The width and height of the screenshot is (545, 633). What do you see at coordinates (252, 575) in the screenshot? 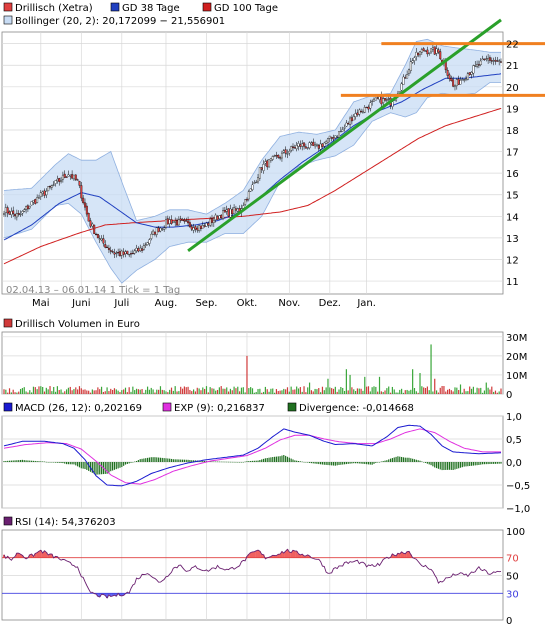
I see `rsi-plot-frame` at bounding box center [252, 575].